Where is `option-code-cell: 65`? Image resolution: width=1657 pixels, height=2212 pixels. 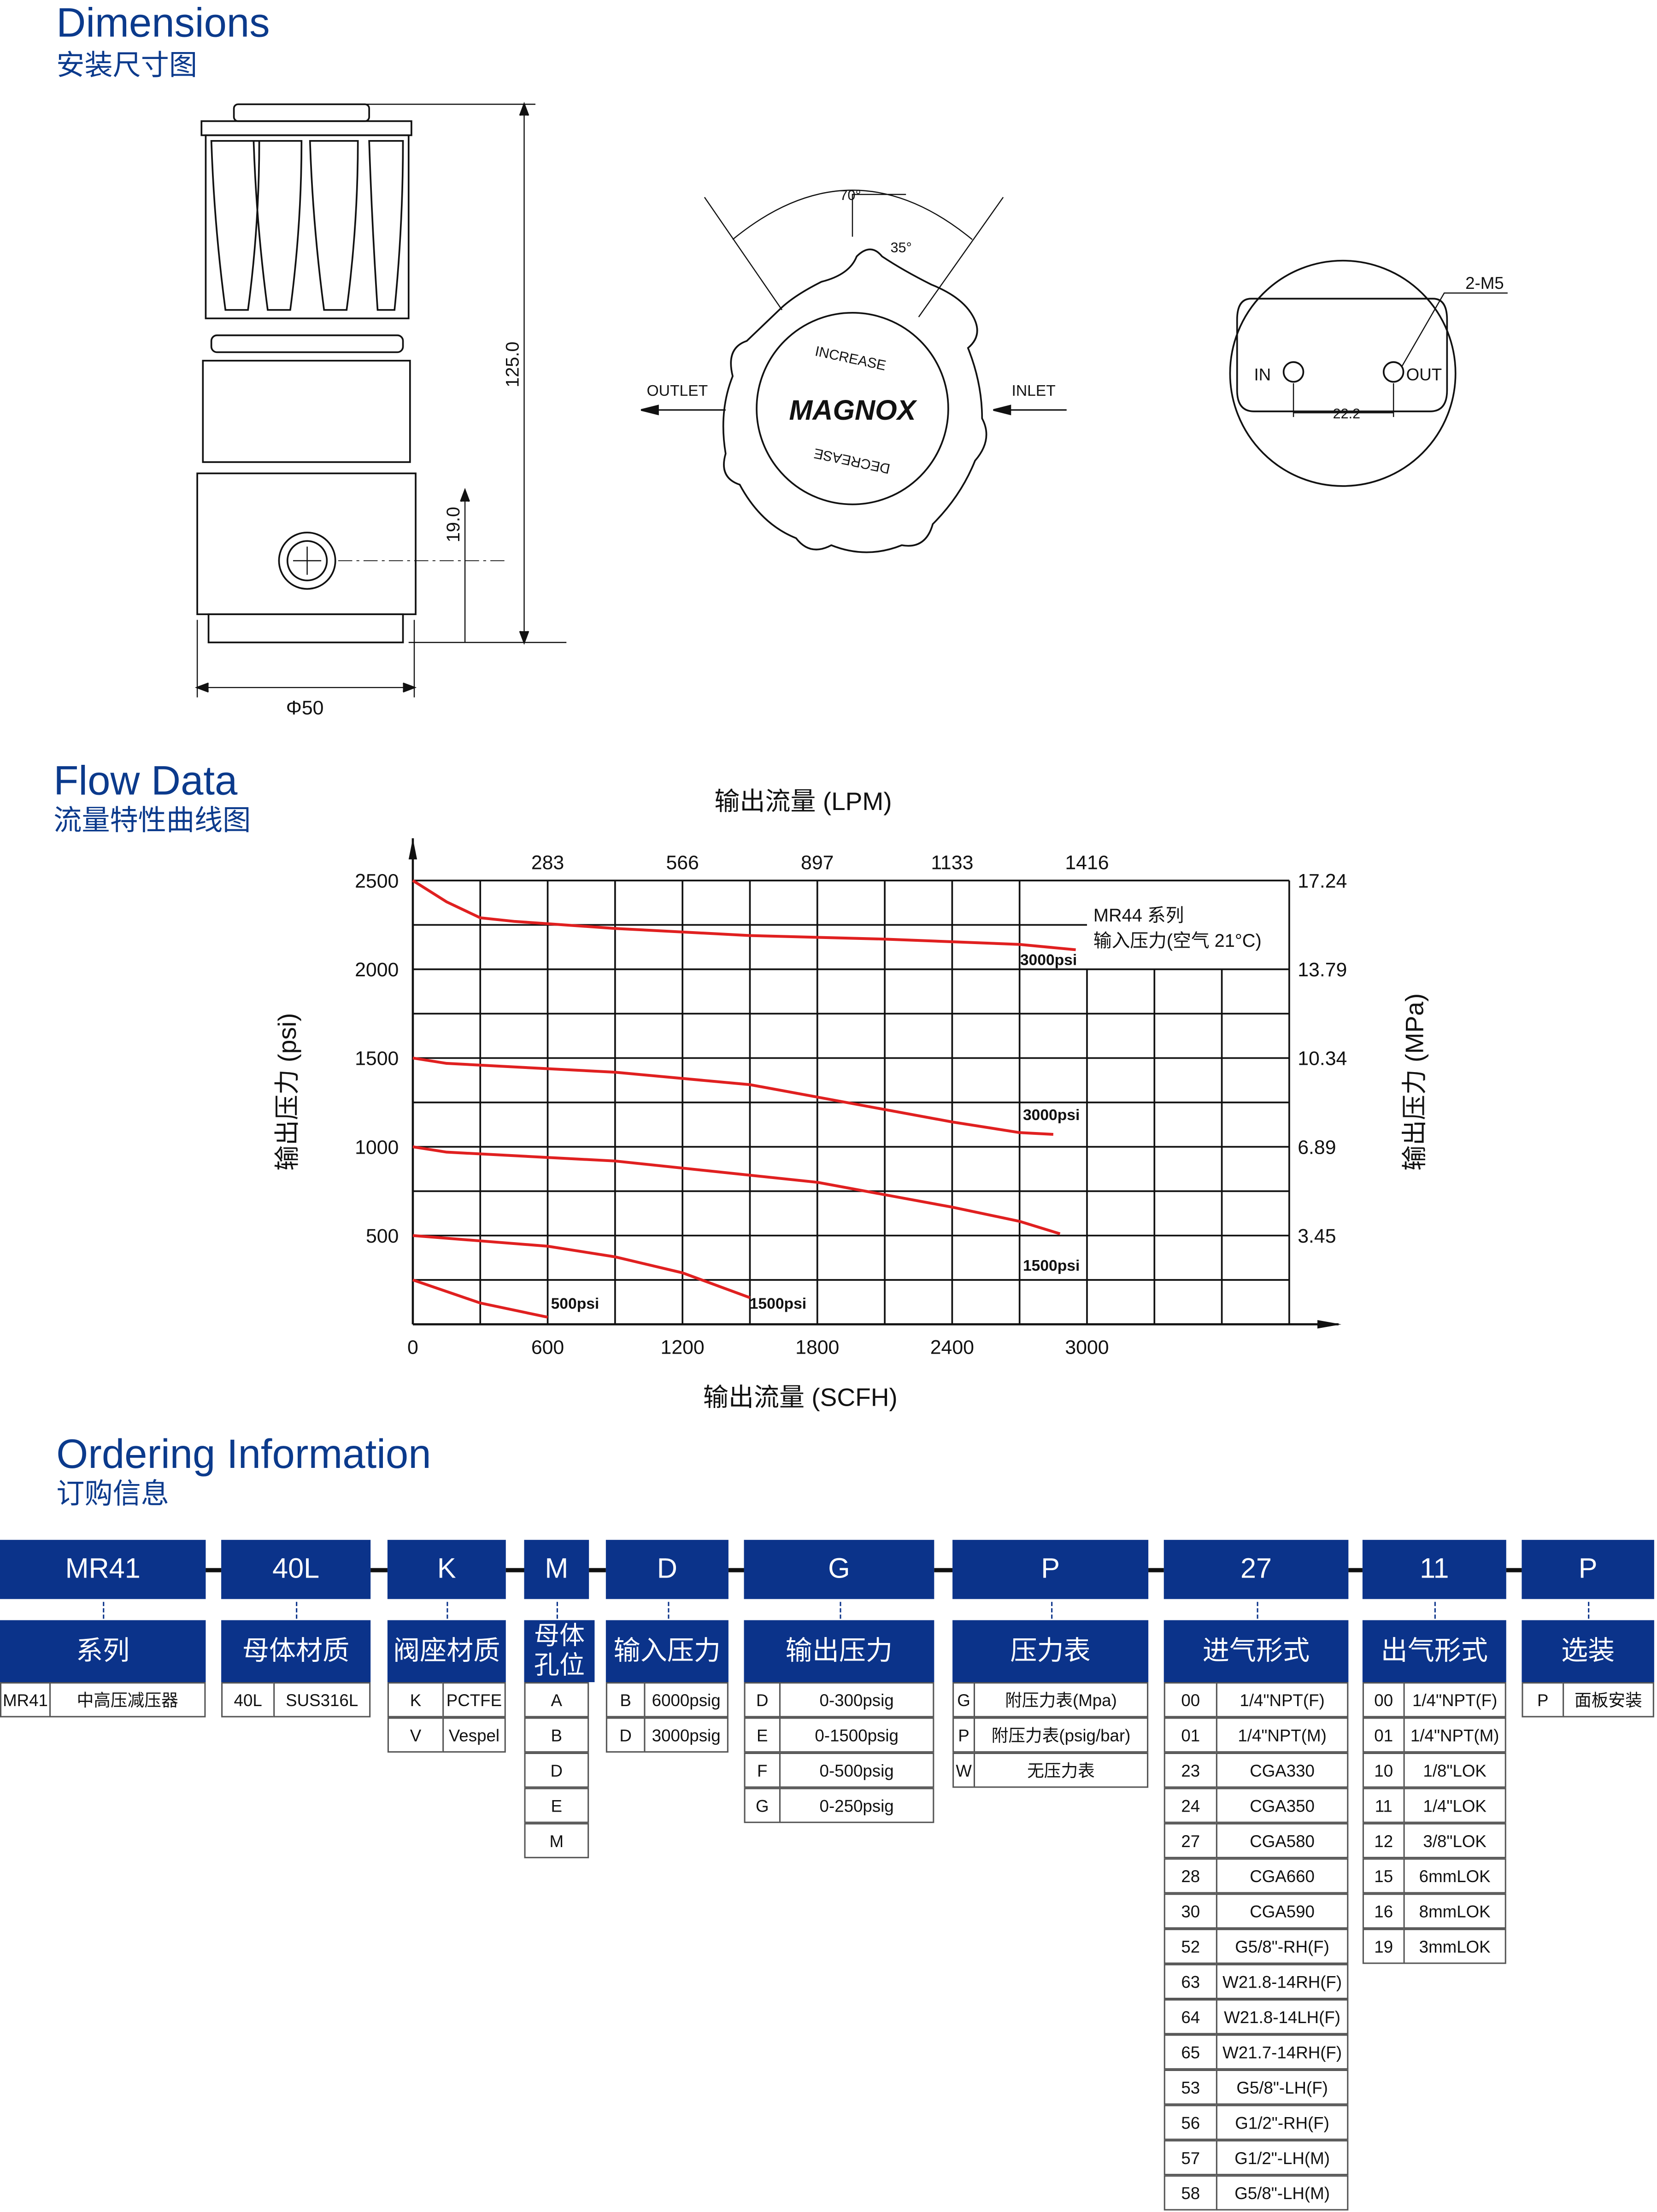
option-code-cell: 65 is located at coordinates (1190, 2052).